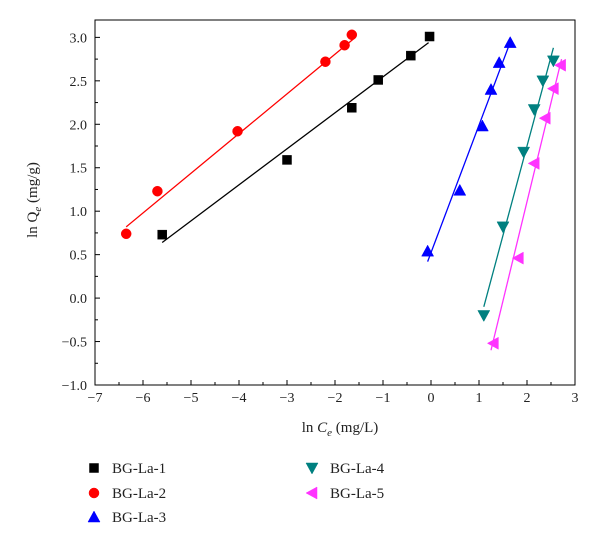 The image size is (600, 542). What do you see at coordinates (239, 398) in the screenshot?
I see `x-tick-label: −4` at bounding box center [239, 398].